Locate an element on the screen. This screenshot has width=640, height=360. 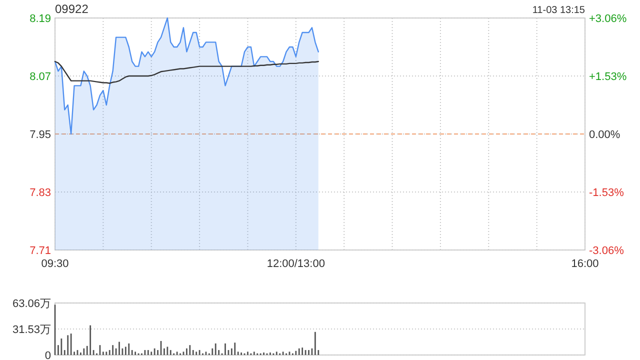
chart-title: 09922 is located at coordinates (72, 9).